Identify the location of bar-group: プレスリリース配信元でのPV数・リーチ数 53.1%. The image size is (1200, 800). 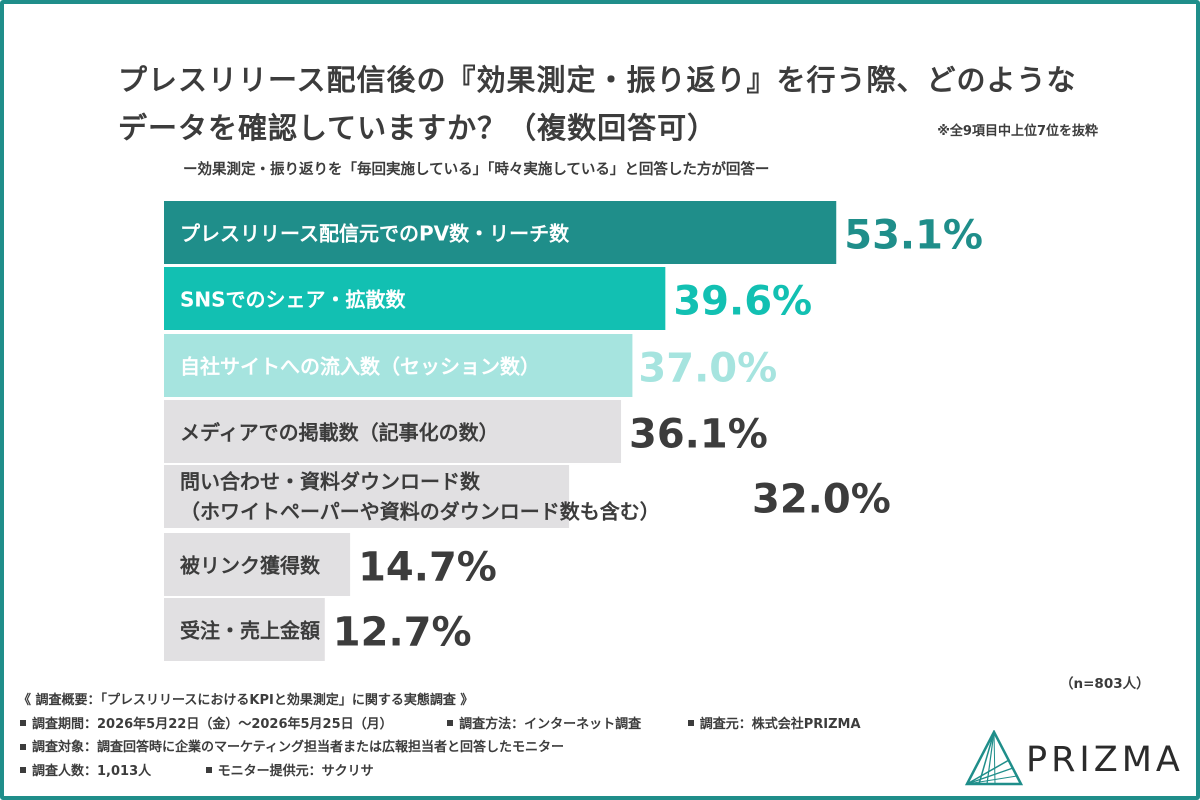
(573, 232).